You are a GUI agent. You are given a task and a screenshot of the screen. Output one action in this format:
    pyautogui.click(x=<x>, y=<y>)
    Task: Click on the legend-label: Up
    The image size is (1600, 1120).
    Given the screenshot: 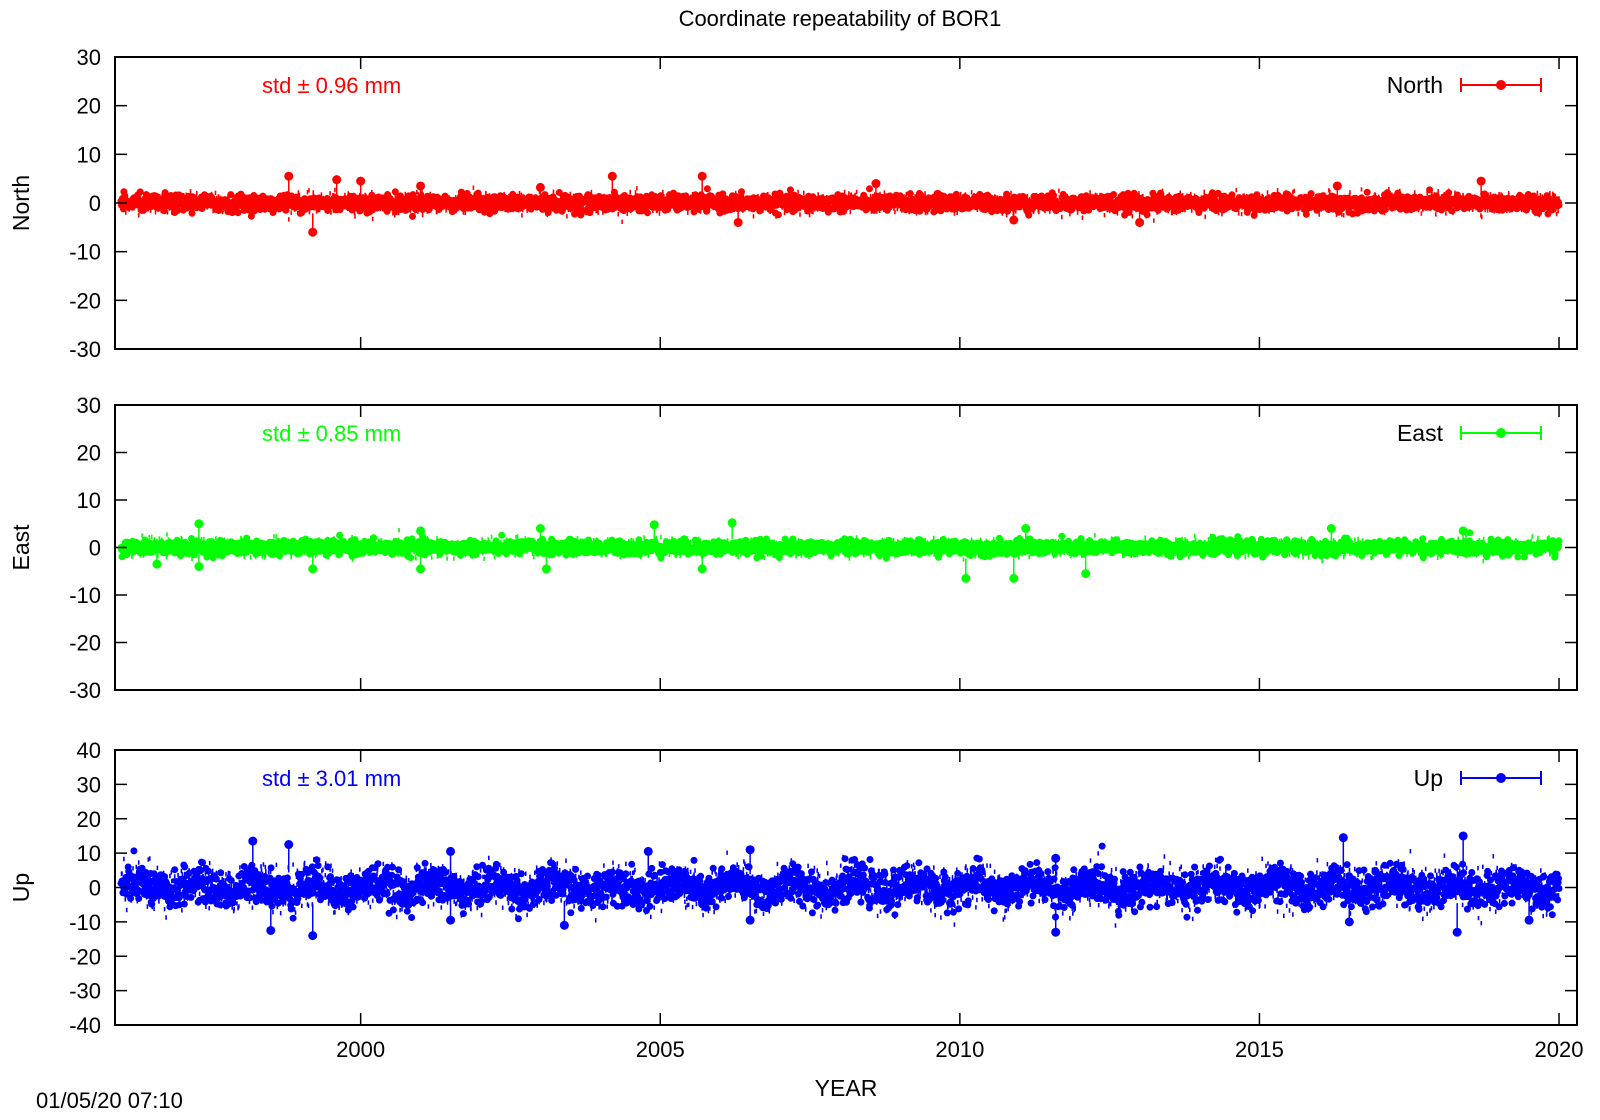 What is the action you would take?
    pyautogui.click(x=1428, y=778)
    